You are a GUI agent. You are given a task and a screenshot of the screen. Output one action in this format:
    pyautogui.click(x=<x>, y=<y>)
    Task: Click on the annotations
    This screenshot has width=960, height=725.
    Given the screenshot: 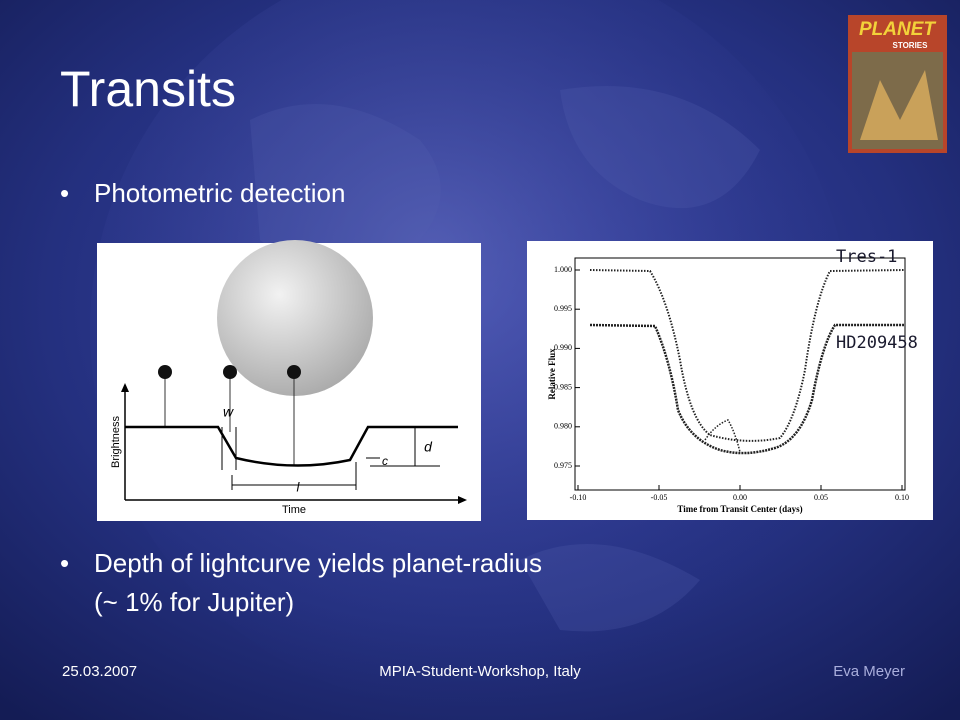 What is the action you would take?
    pyautogui.click(x=330, y=458)
    